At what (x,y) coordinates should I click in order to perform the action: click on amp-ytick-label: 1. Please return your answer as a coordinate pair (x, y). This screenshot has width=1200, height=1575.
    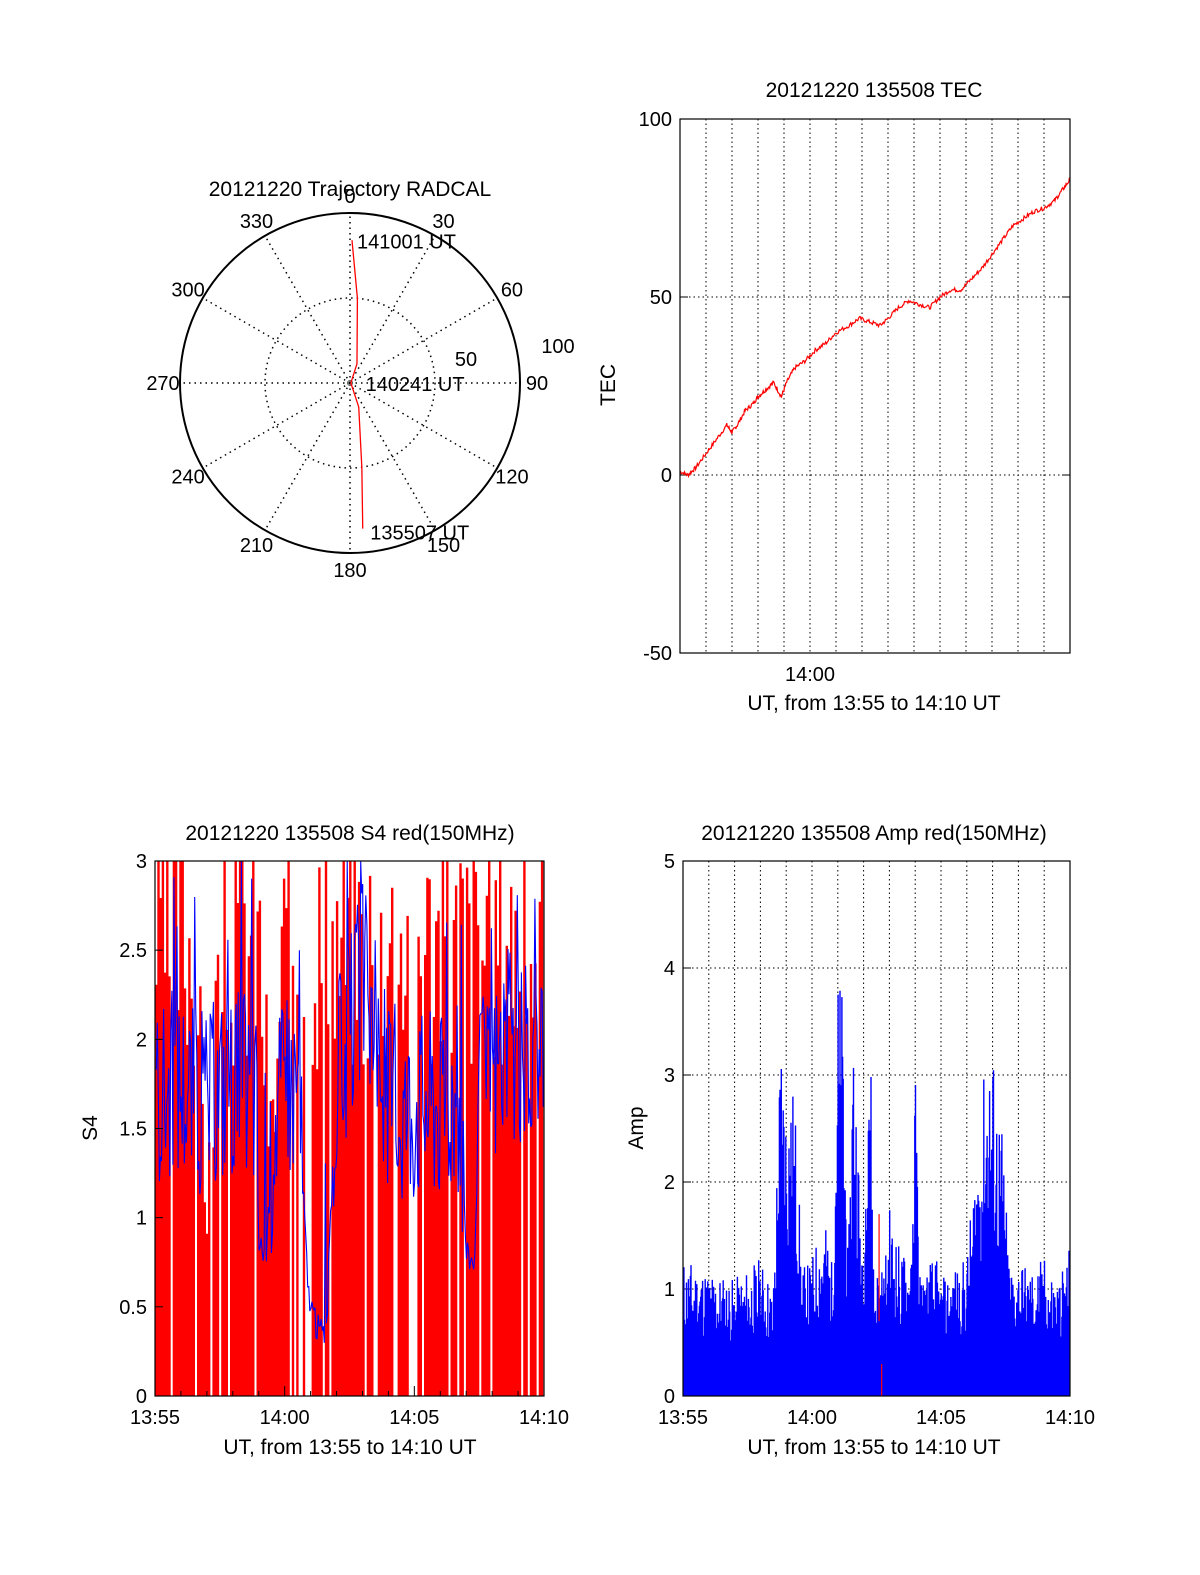
    Looking at the image, I should click on (669, 1290).